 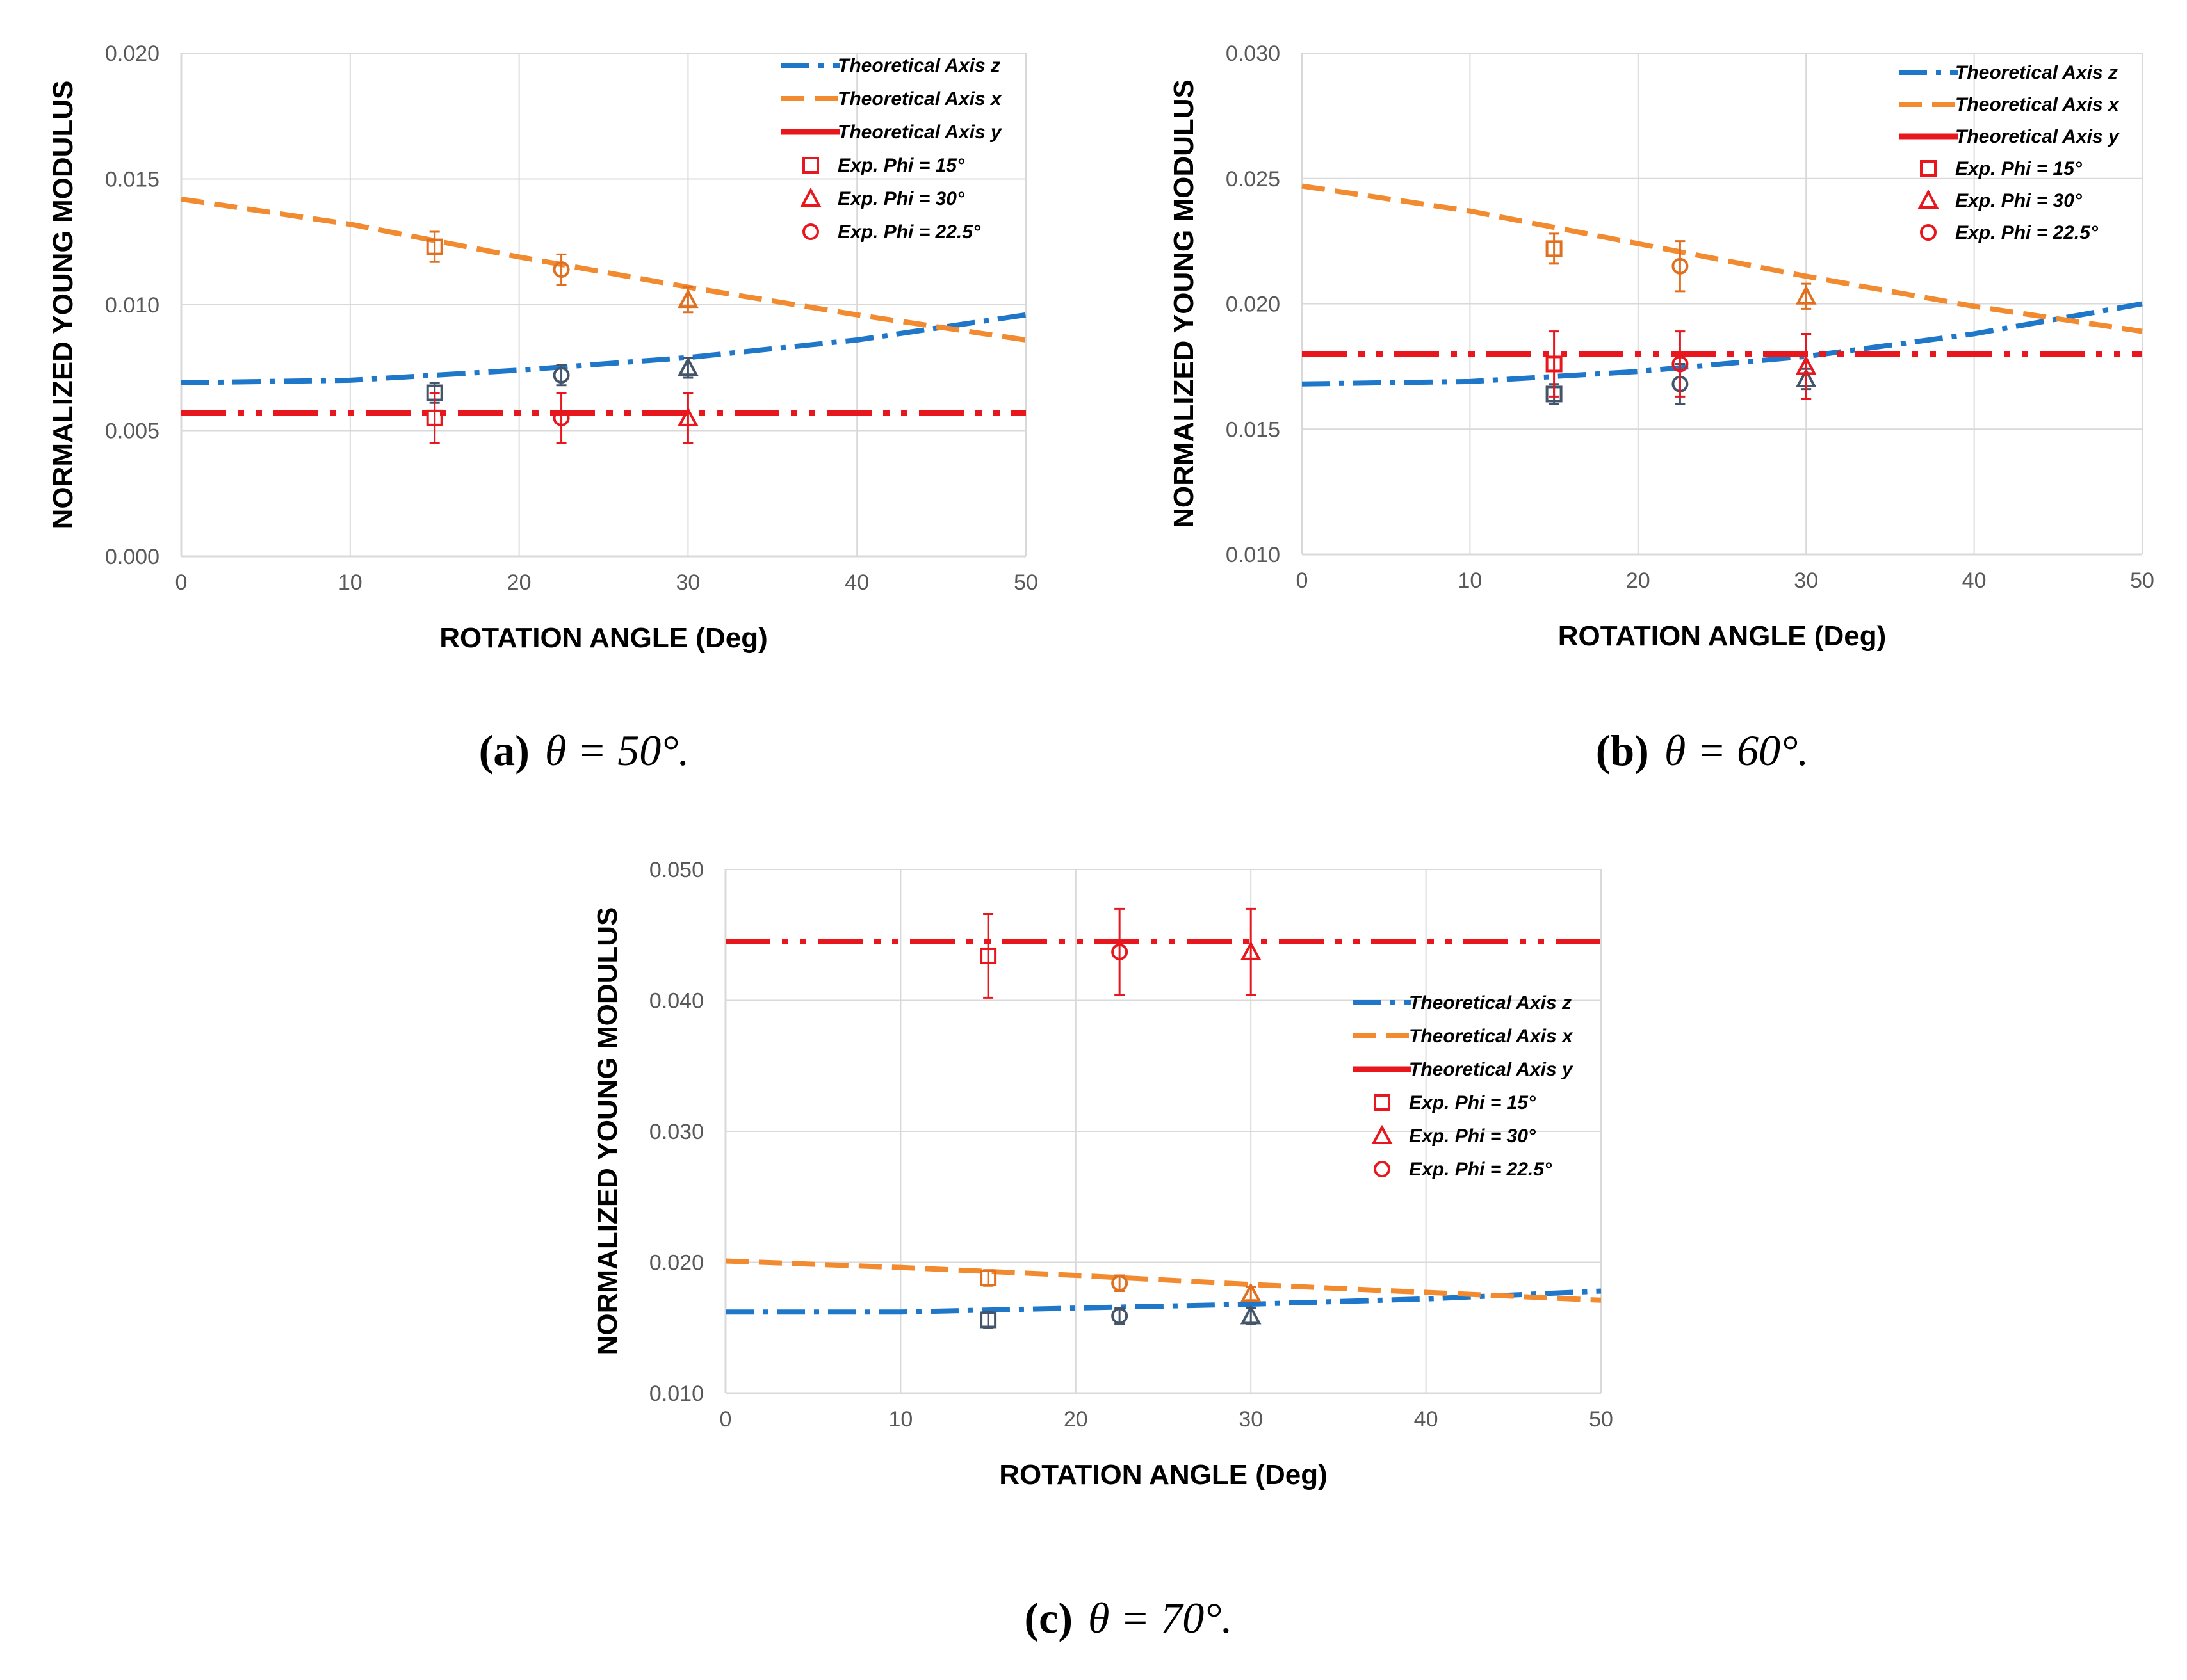 I want to click on panel-caption: (a) θ = 50°., so click(x=584, y=750).